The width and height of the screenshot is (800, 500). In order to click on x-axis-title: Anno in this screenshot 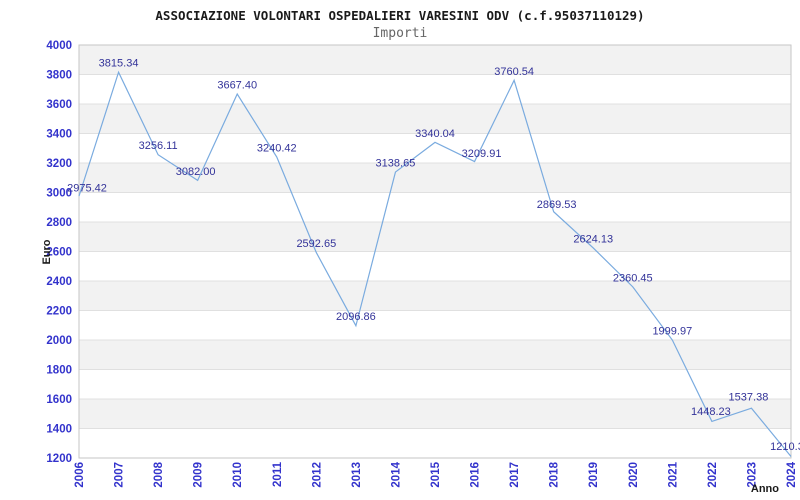, I will do `click(765, 489)`.